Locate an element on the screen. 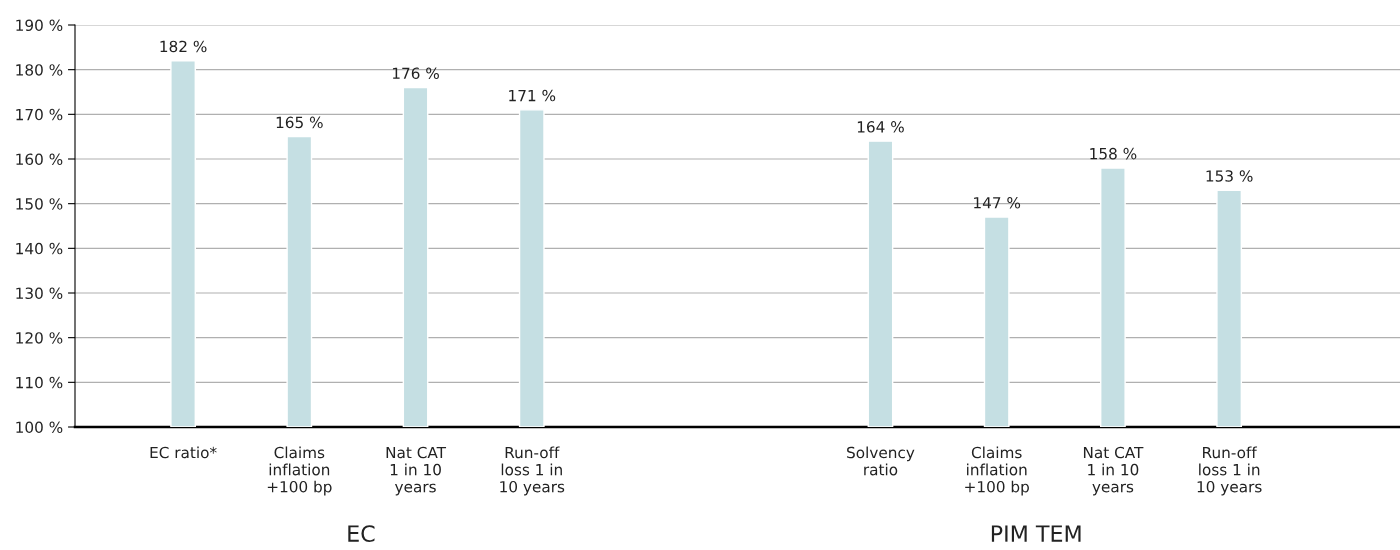 The width and height of the screenshot is (1400, 550). y-tick-label: 150 % is located at coordinates (39, 204).